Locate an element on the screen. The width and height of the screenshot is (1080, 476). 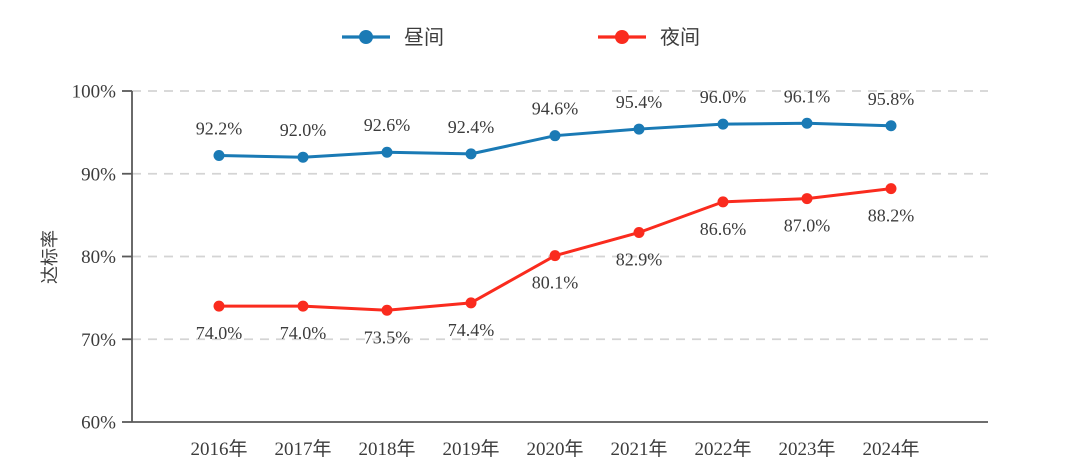
y-tick-labels: 100% 90% 80% 70% 60% is located at coordinates (94, 258).